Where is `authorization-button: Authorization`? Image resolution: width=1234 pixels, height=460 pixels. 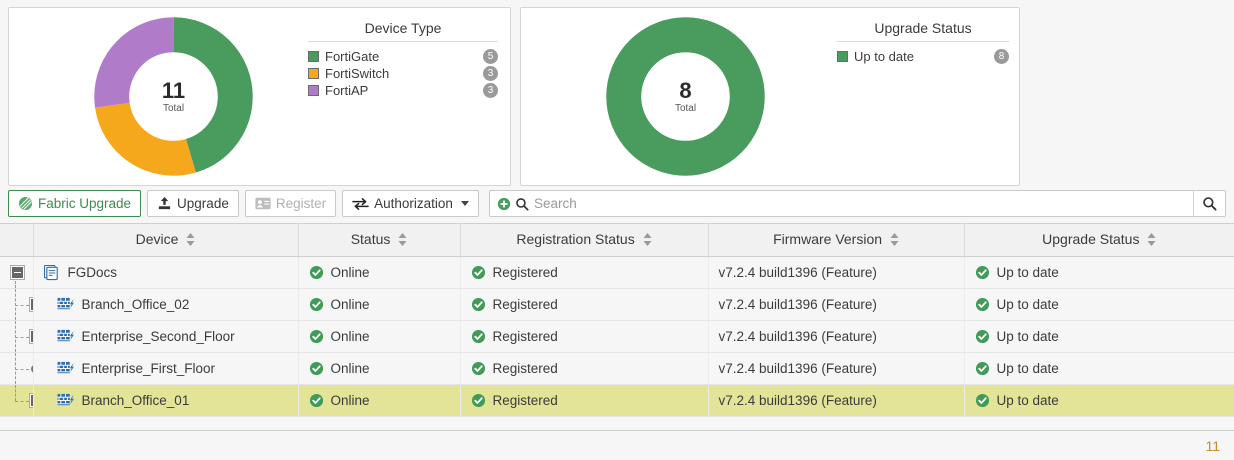 authorization-button: Authorization is located at coordinates (410, 203).